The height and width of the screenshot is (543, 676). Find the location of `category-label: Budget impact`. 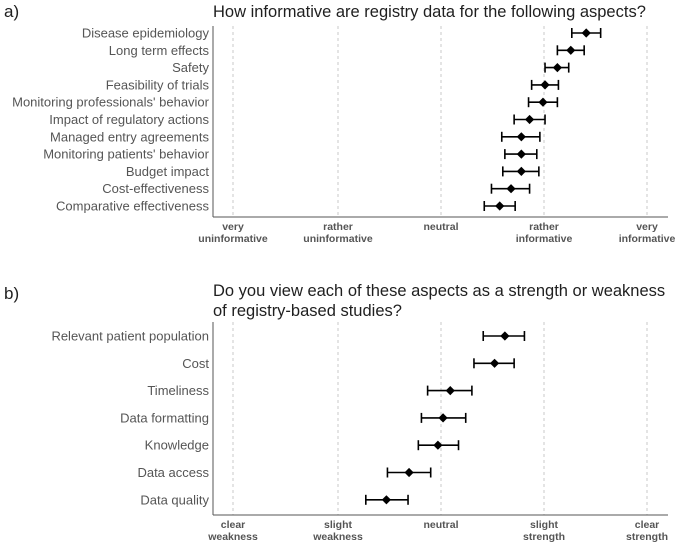

category-label: Budget impact is located at coordinates (167, 171).